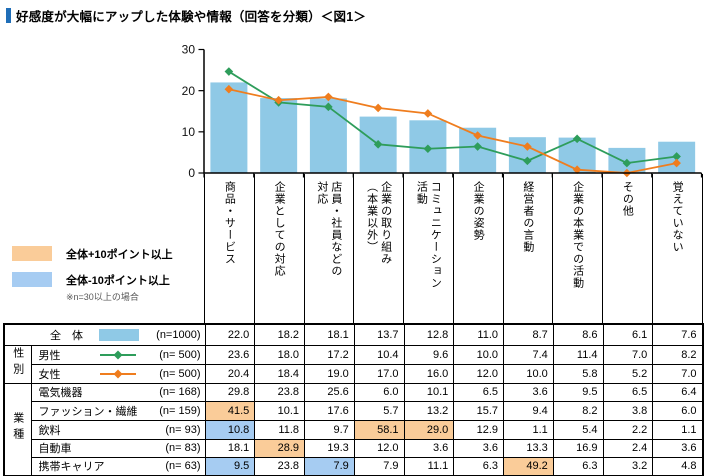 This screenshot has width=711, height=476. I want to click on value-cell: 6.1, so click(628, 334).